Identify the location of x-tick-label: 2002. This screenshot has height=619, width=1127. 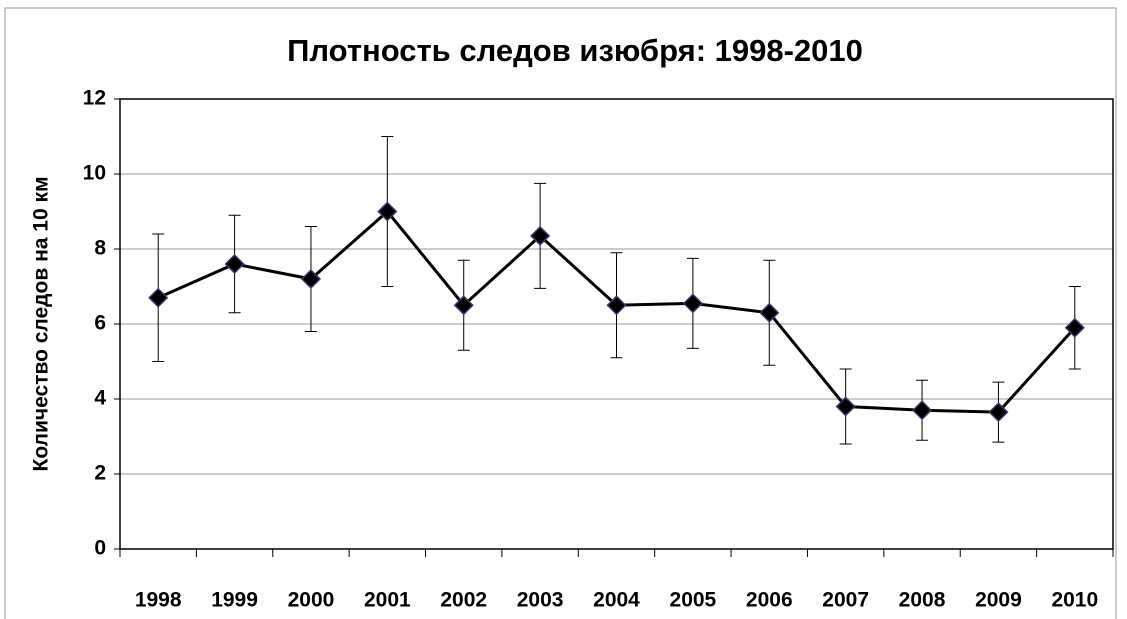
(463, 600).